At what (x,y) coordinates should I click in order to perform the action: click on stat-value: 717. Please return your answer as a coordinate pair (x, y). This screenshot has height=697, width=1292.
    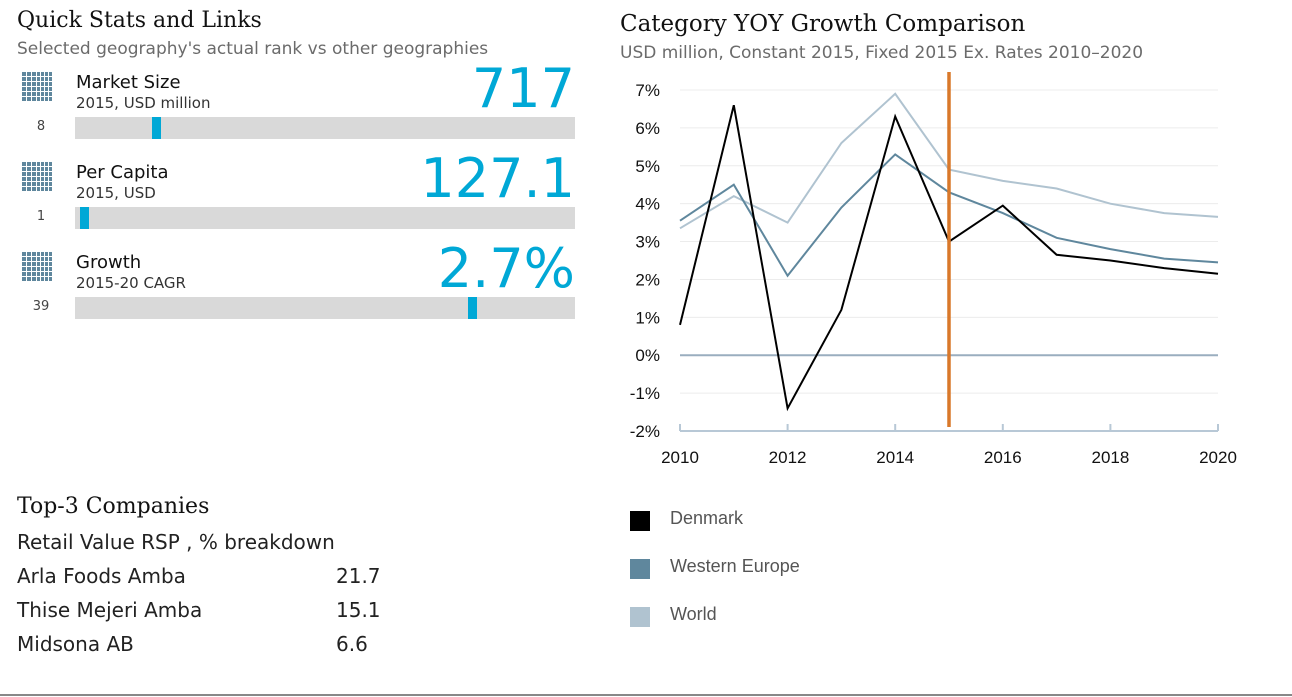
    Looking at the image, I should click on (523, 88).